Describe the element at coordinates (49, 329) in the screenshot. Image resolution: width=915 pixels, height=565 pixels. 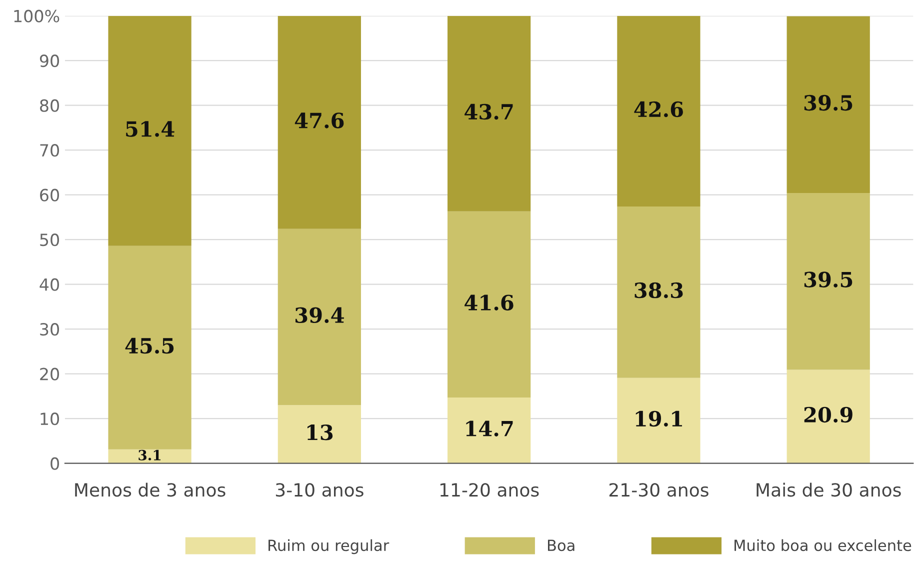
I see `y-tick-label: 30` at that location.